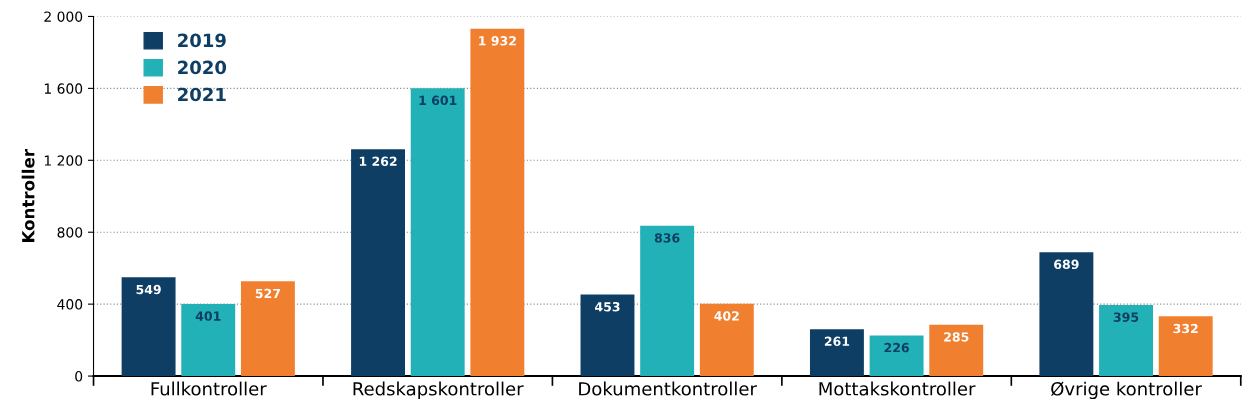 The image size is (1247, 411). Describe the element at coordinates (148, 289) in the screenshot. I see `data-label: 549` at that location.